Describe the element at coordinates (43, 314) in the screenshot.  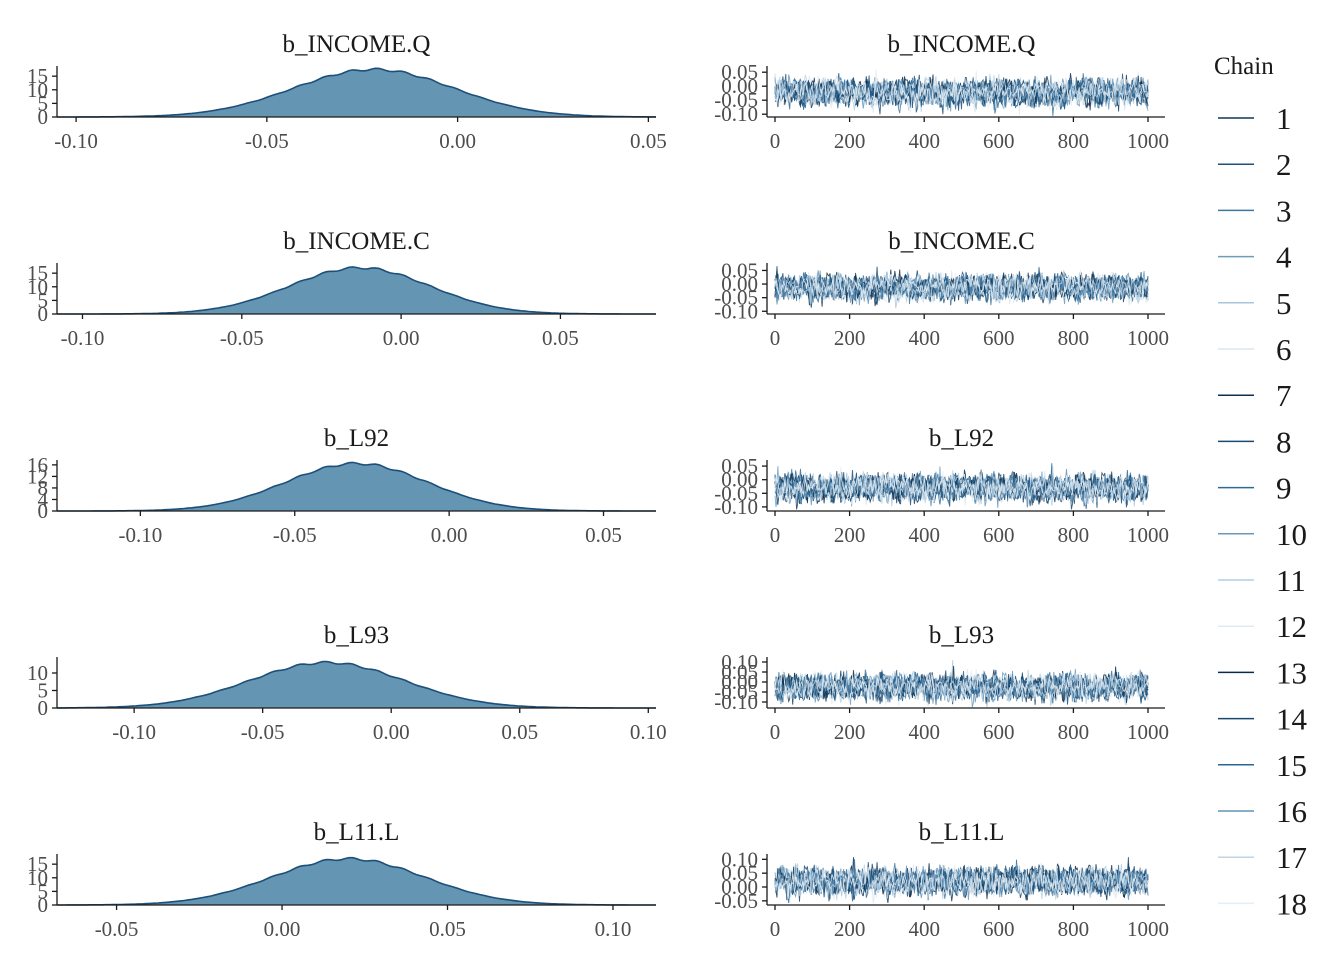
I see `y-tick-label: 0` at that location.